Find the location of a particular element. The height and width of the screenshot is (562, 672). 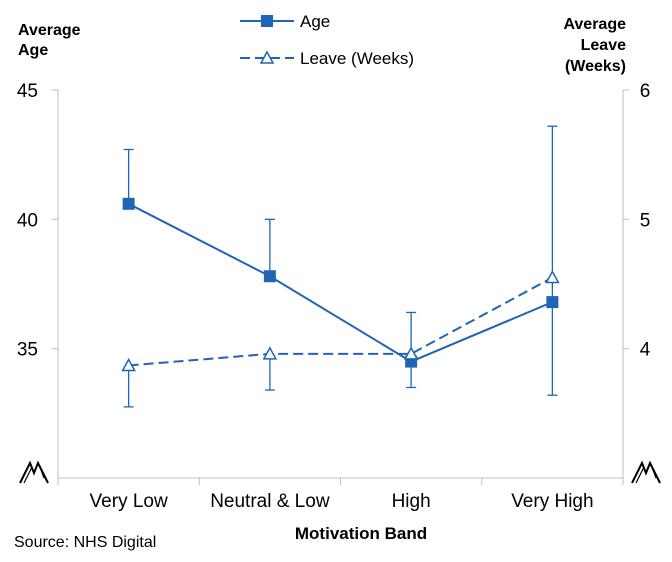

right-axis-title-line-1: Average is located at coordinates (594, 24).